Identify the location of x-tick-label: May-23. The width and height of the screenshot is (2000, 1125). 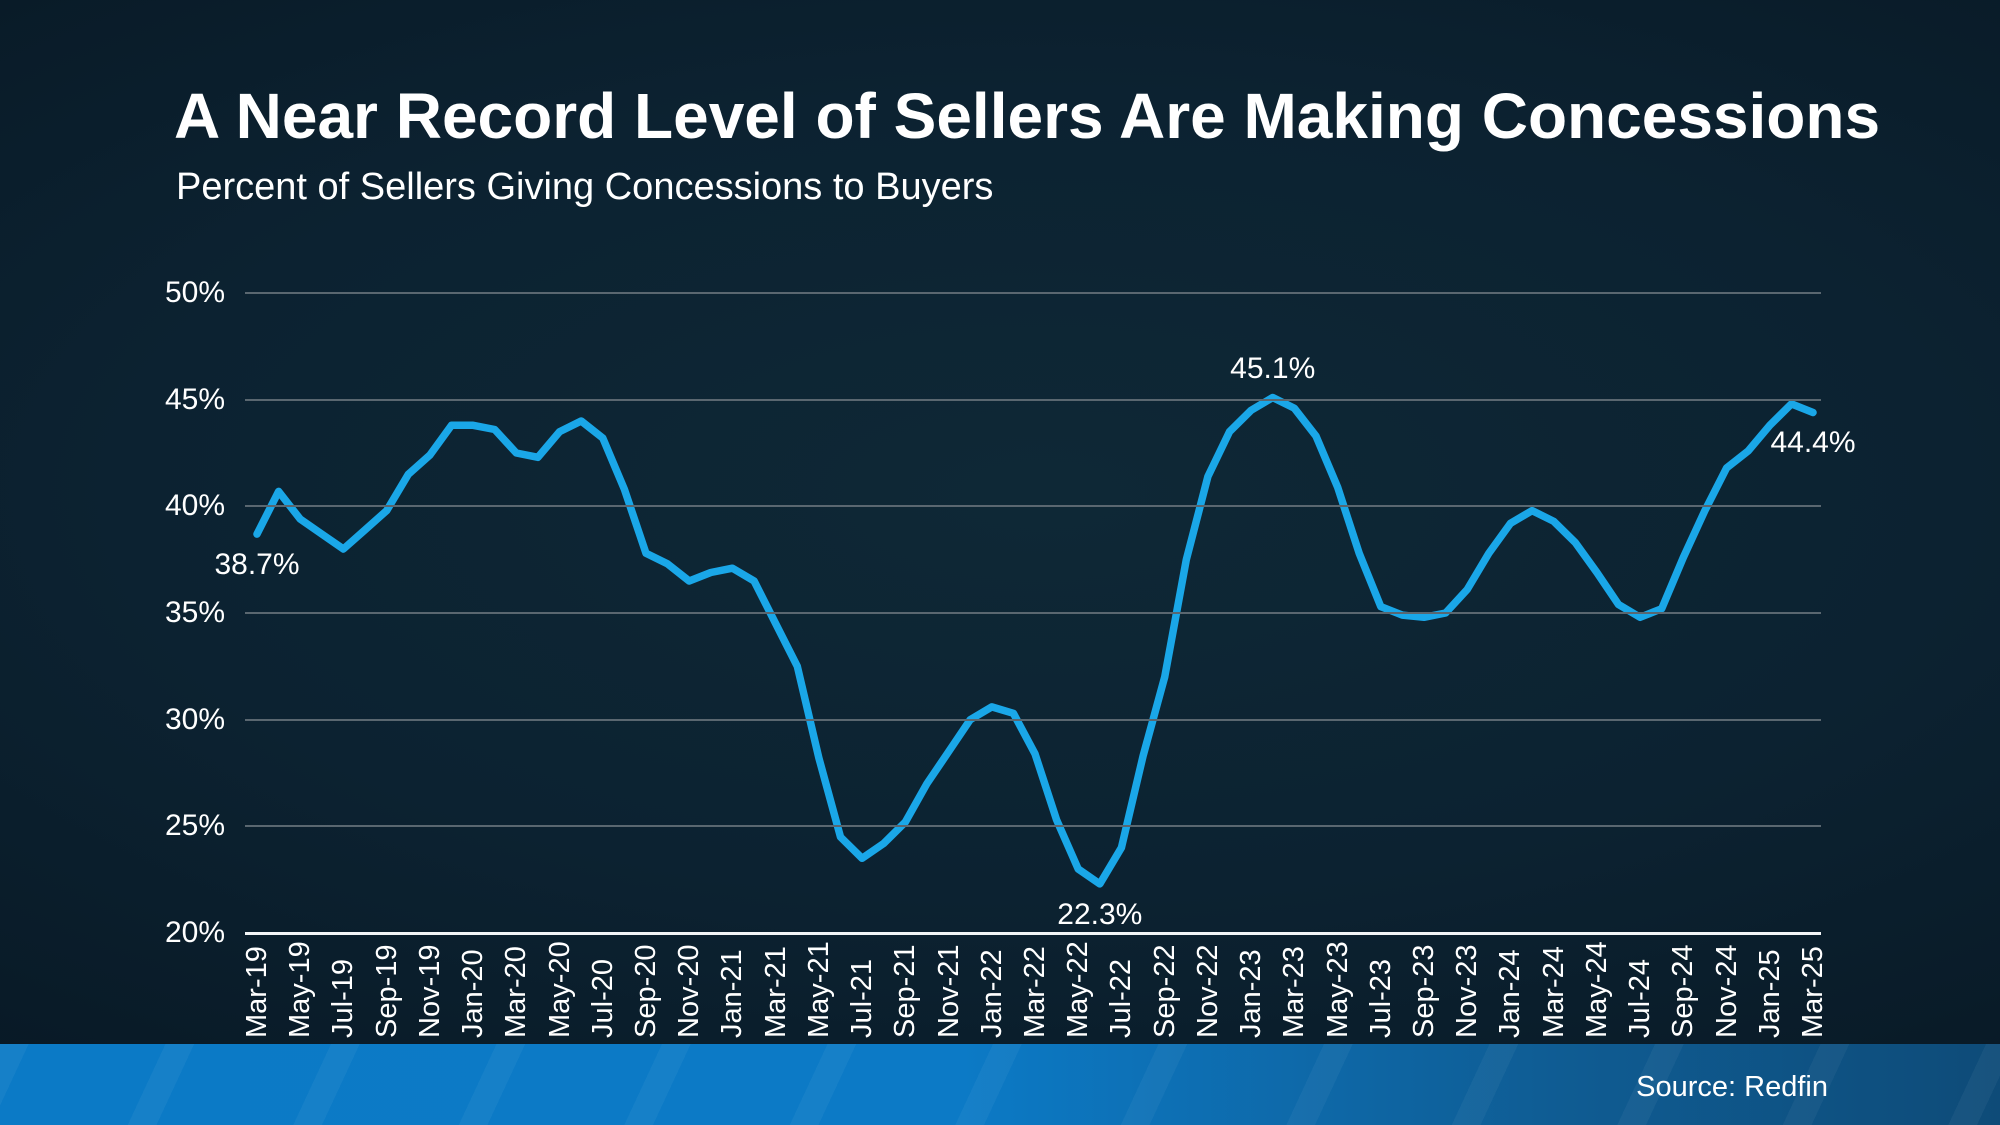
(1337, 989).